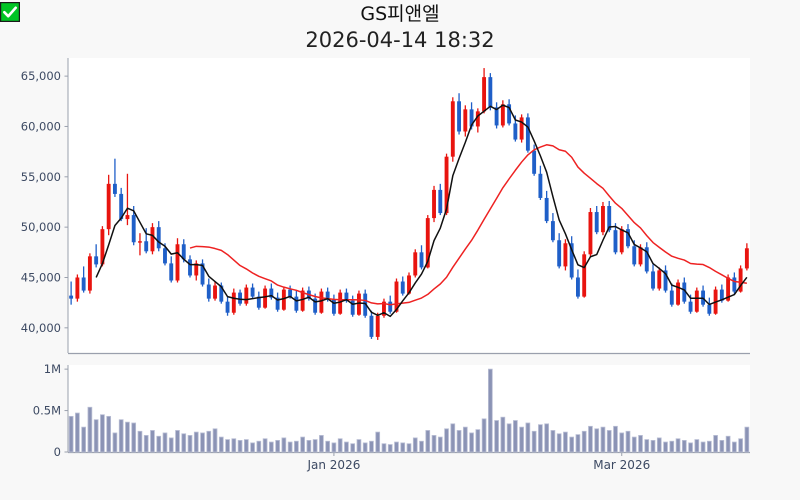  What do you see at coordinates (52, 369) in the screenshot?
I see `volume-y-tick-label: 1M` at bounding box center [52, 369].